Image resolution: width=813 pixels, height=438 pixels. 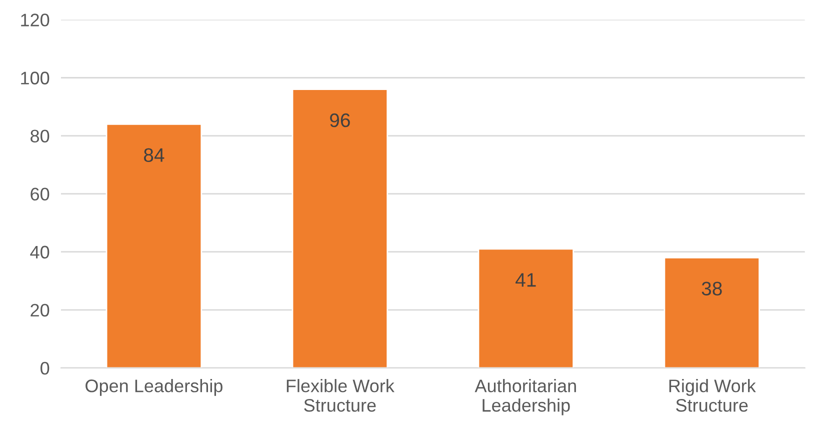 I want to click on y-tick-label: 80, so click(x=40, y=136).